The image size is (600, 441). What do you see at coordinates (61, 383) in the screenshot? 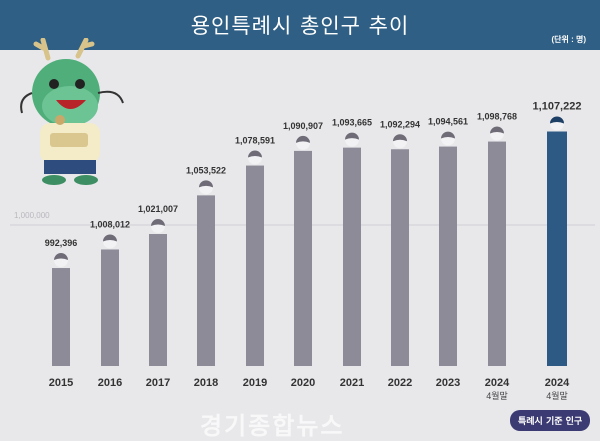
I see `x-tick-label: 2015` at bounding box center [61, 383].